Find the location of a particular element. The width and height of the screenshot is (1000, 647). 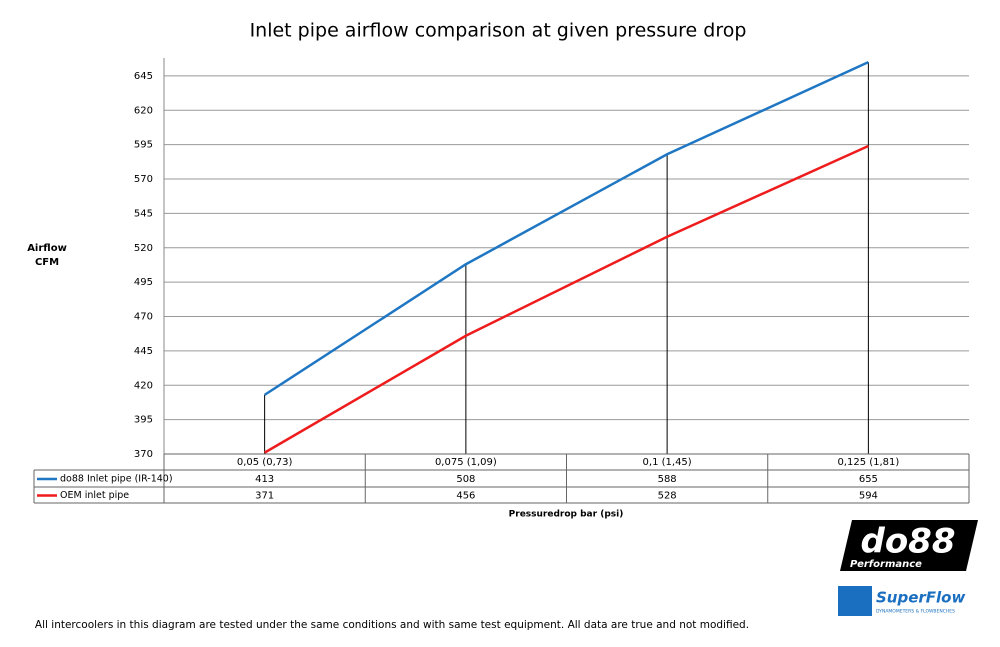

x-tick-label: 0,075 (1,09) is located at coordinates (466, 462).